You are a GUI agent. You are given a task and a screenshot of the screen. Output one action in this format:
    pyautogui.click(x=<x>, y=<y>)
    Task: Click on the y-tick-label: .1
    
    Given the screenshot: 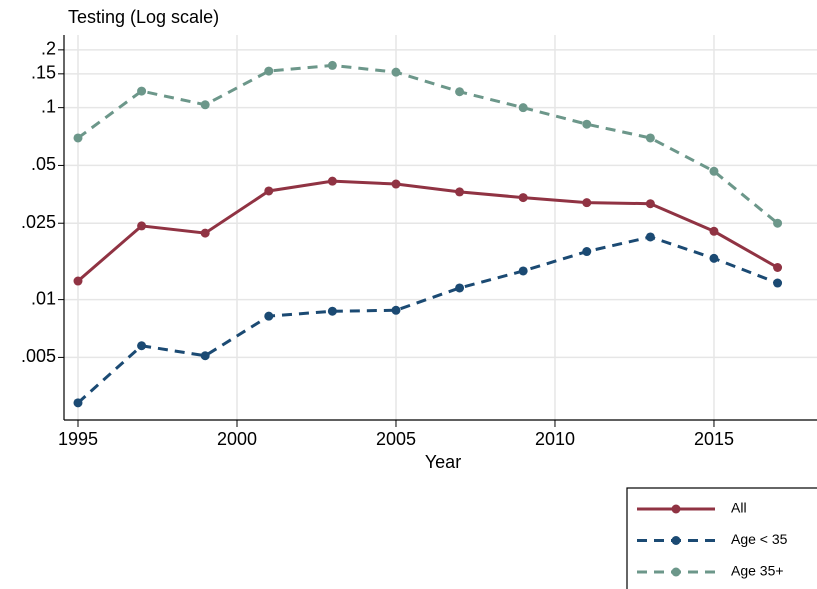 What is the action you would take?
    pyautogui.click(x=48, y=106)
    